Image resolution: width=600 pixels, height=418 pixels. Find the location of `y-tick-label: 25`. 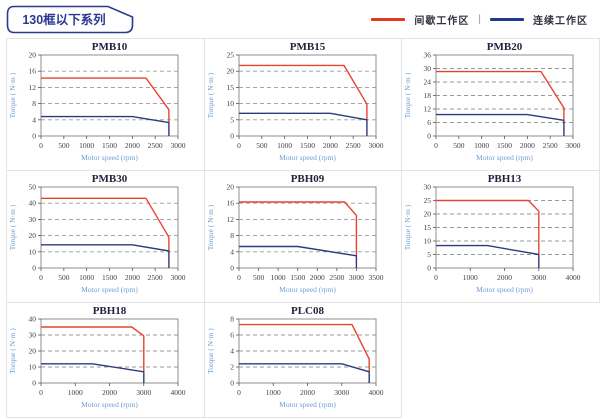

y-tick-label: 25 is located at coordinates (428, 200).